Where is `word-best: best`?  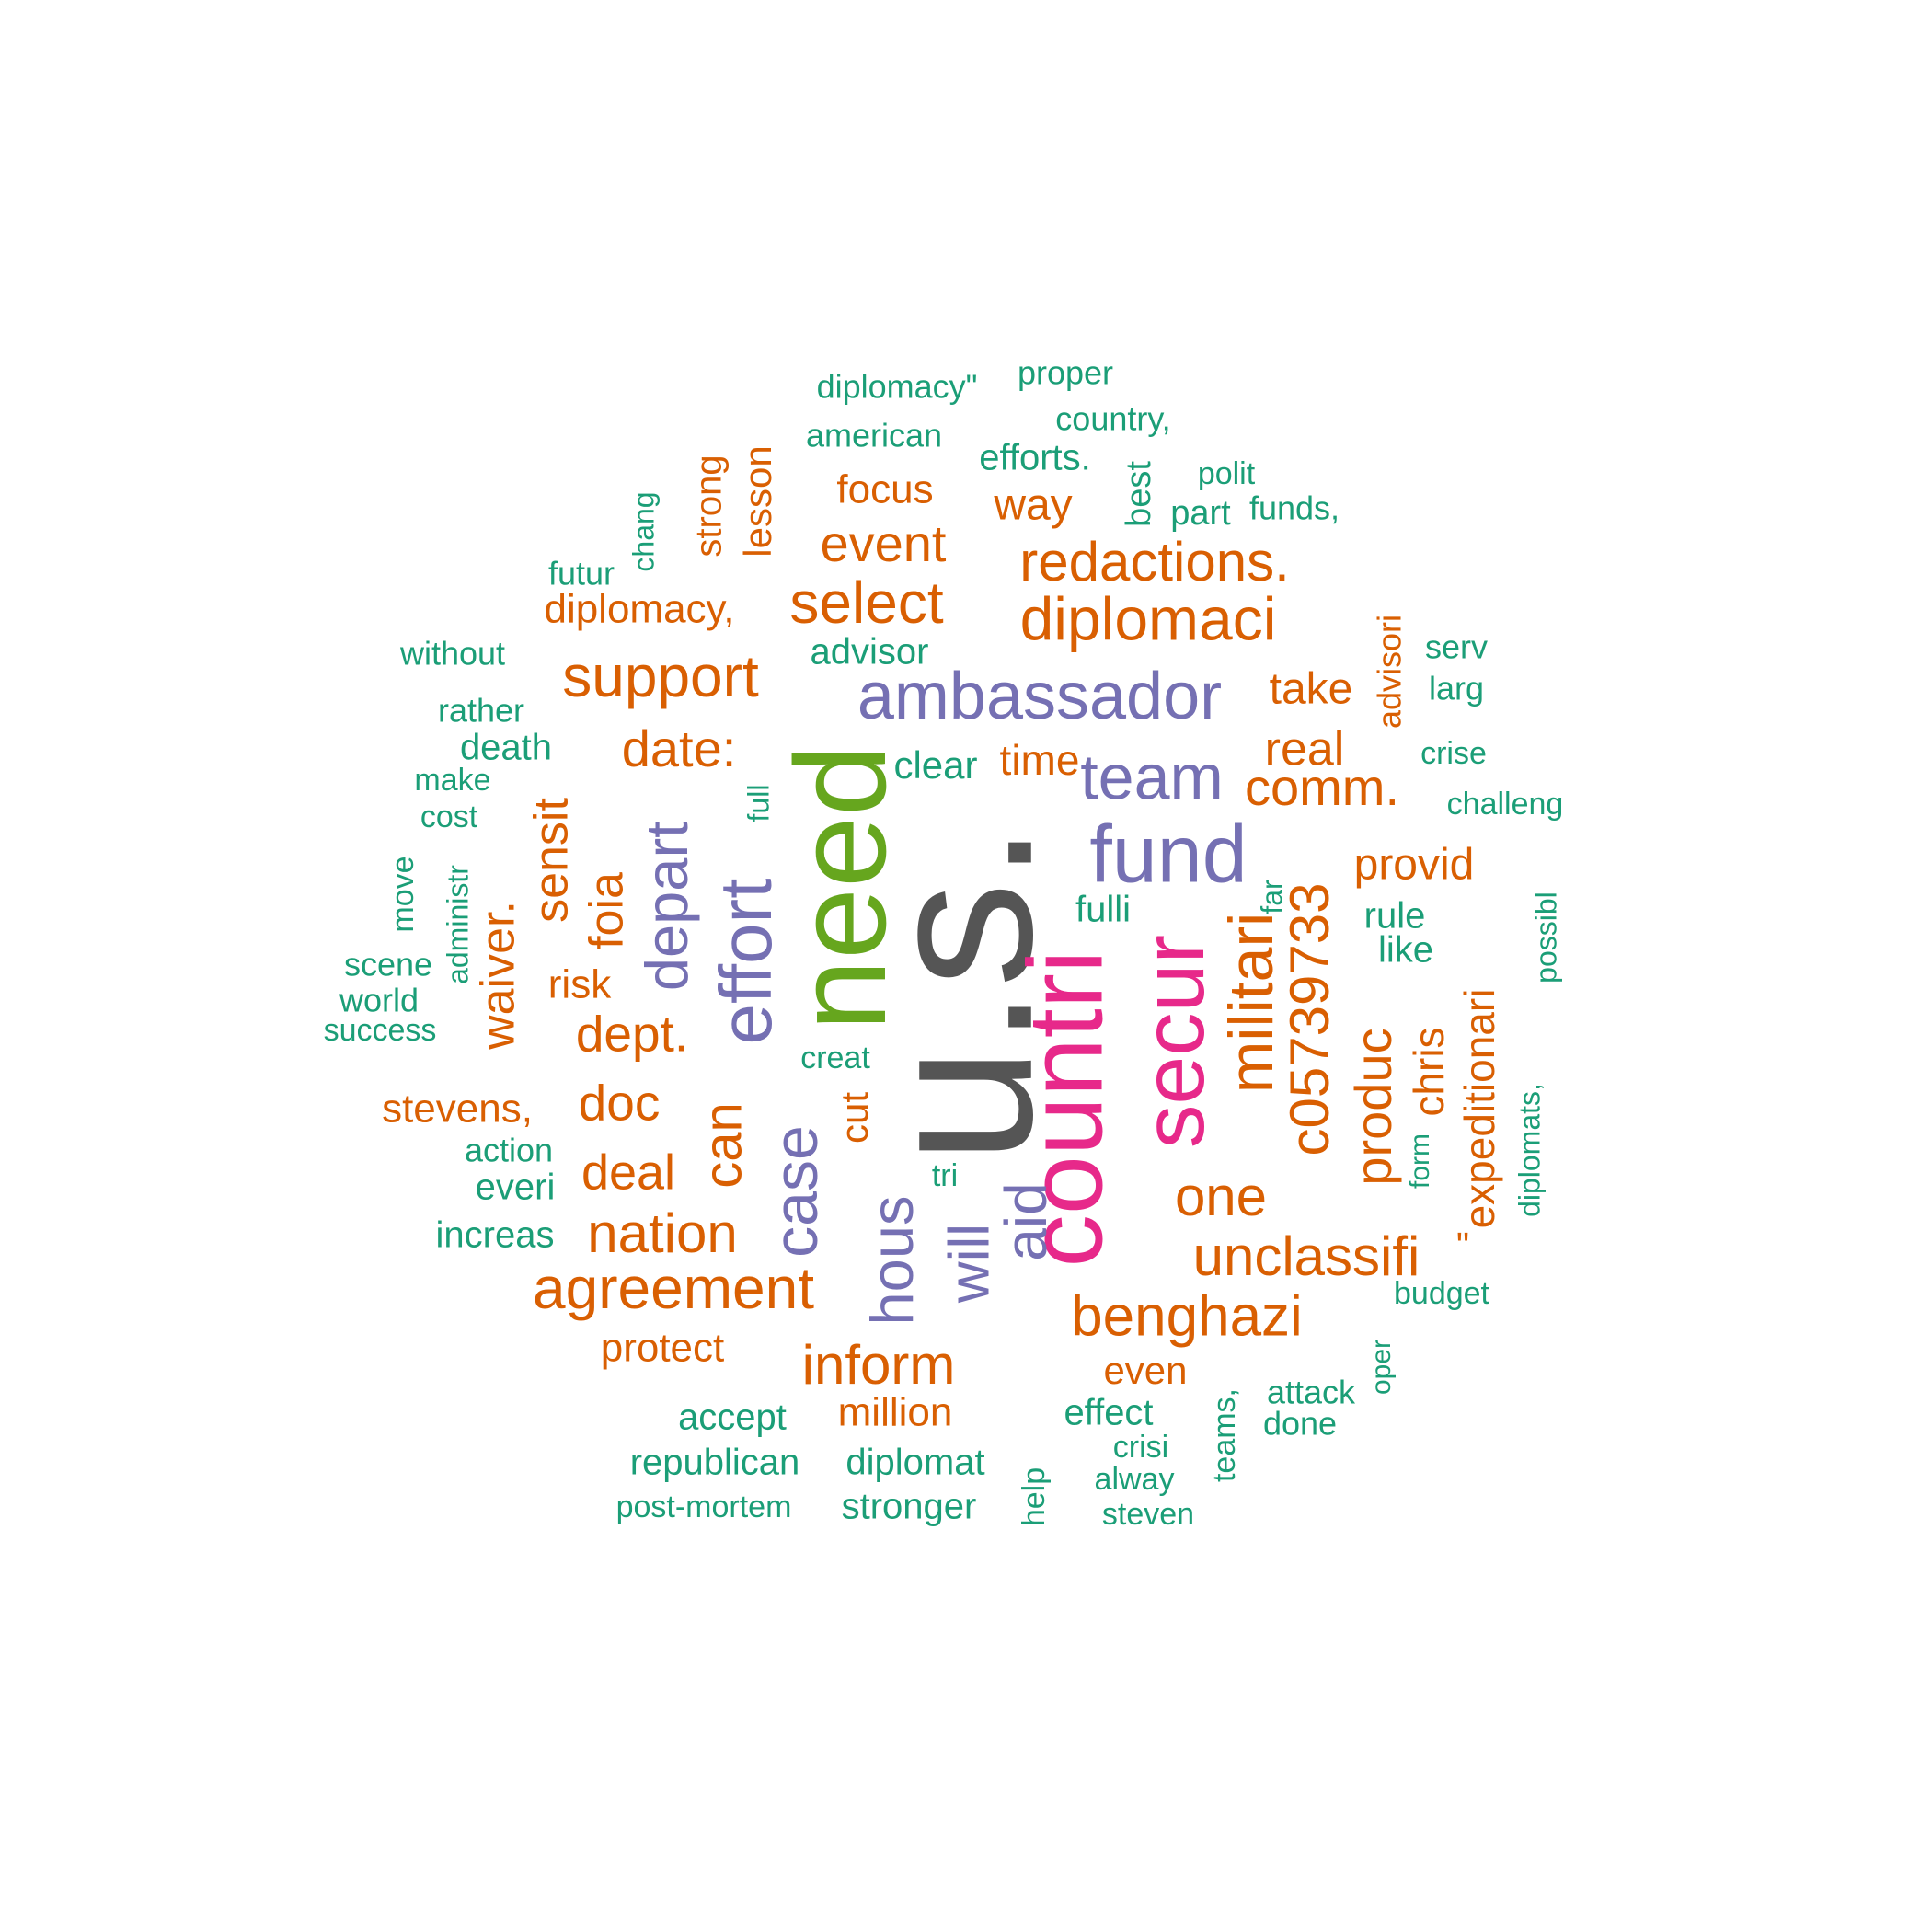 word-best: best is located at coordinates (1139, 494).